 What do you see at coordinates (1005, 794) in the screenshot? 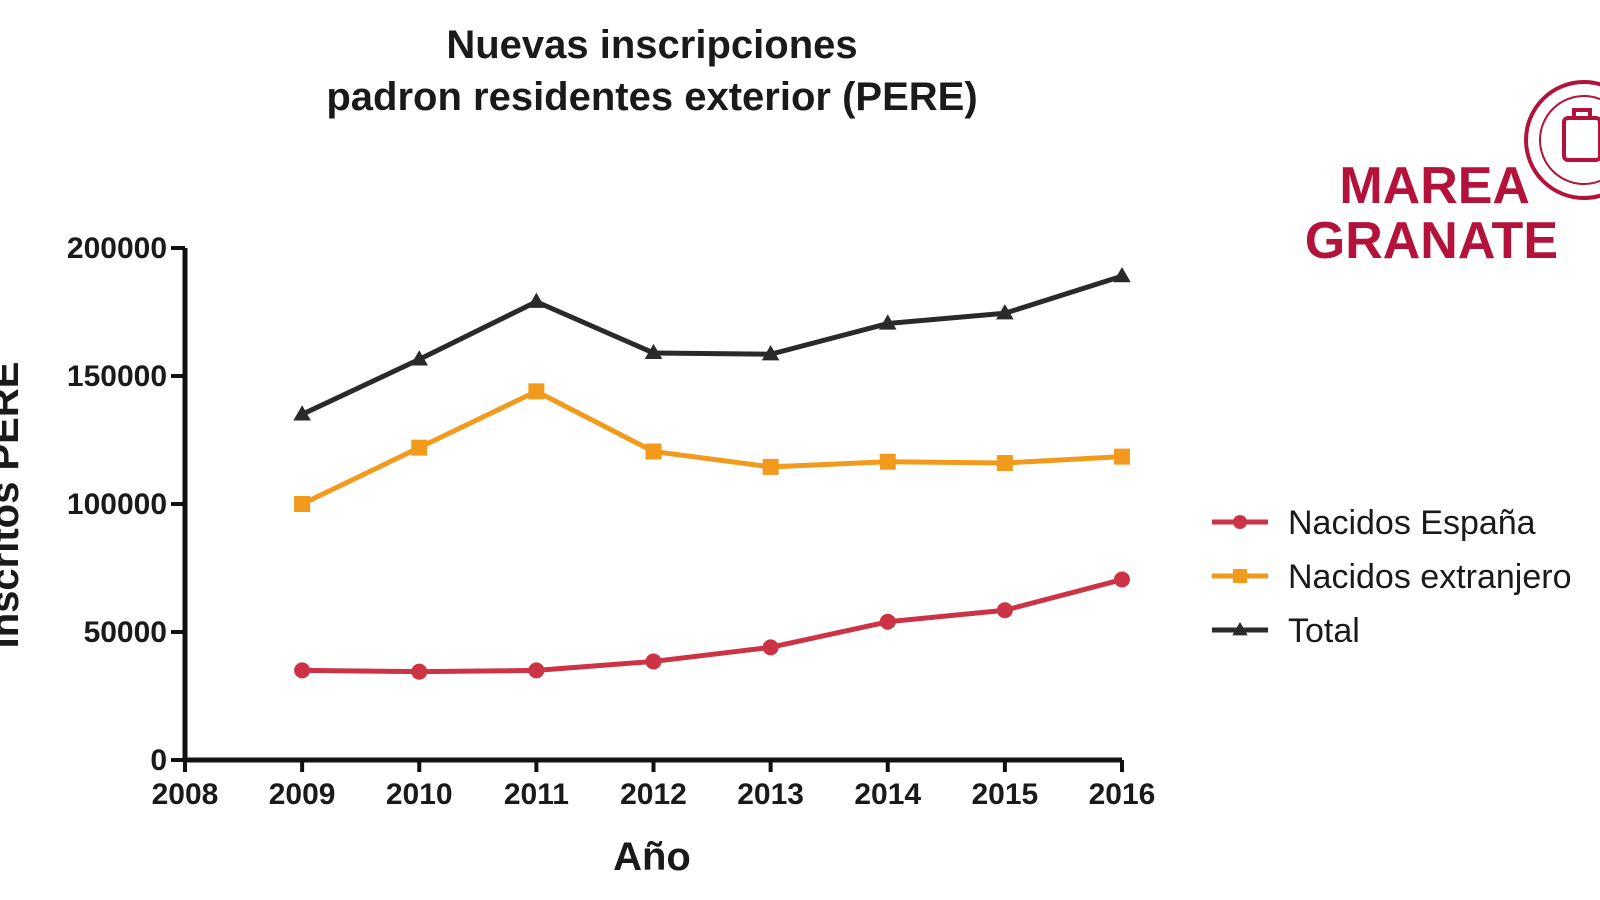
I see `x-tick-label: 2015` at bounding box center [1005, 794].